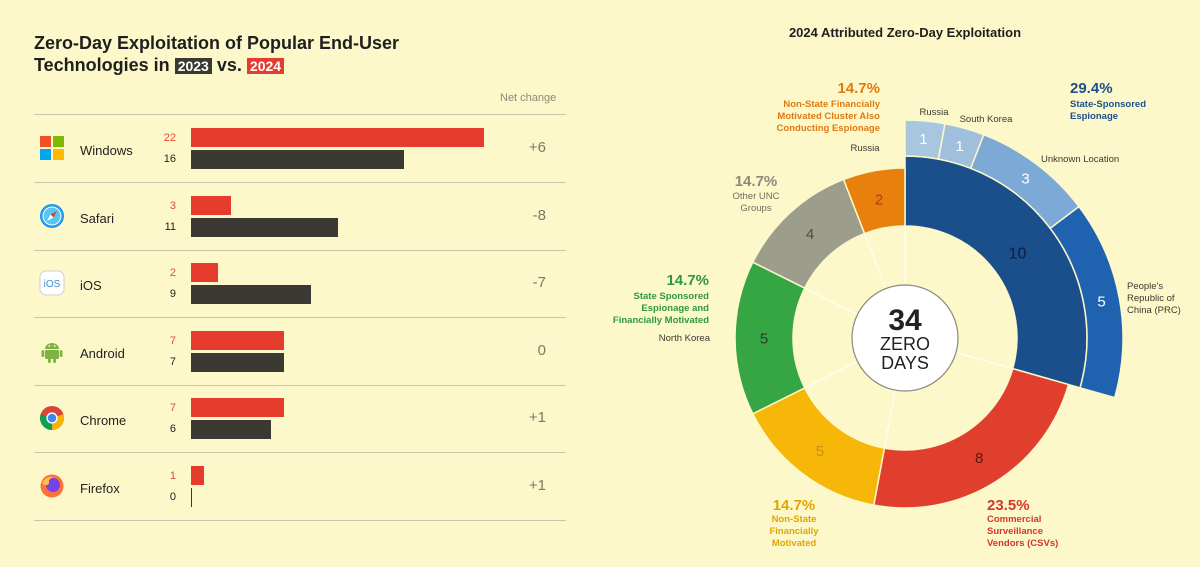  Describe the element at coordinates (300, 114) in the screenshot. I see `table-top-rule` at that location.